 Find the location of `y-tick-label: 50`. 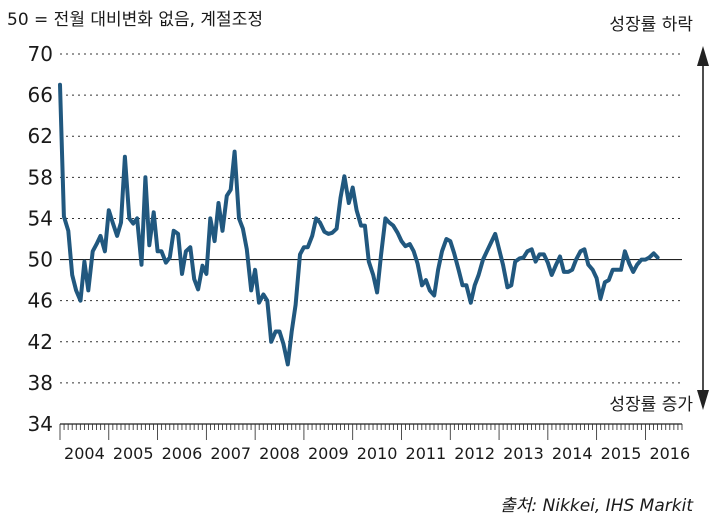

y-tick-label: 50 is located at coordinates (40, 260).